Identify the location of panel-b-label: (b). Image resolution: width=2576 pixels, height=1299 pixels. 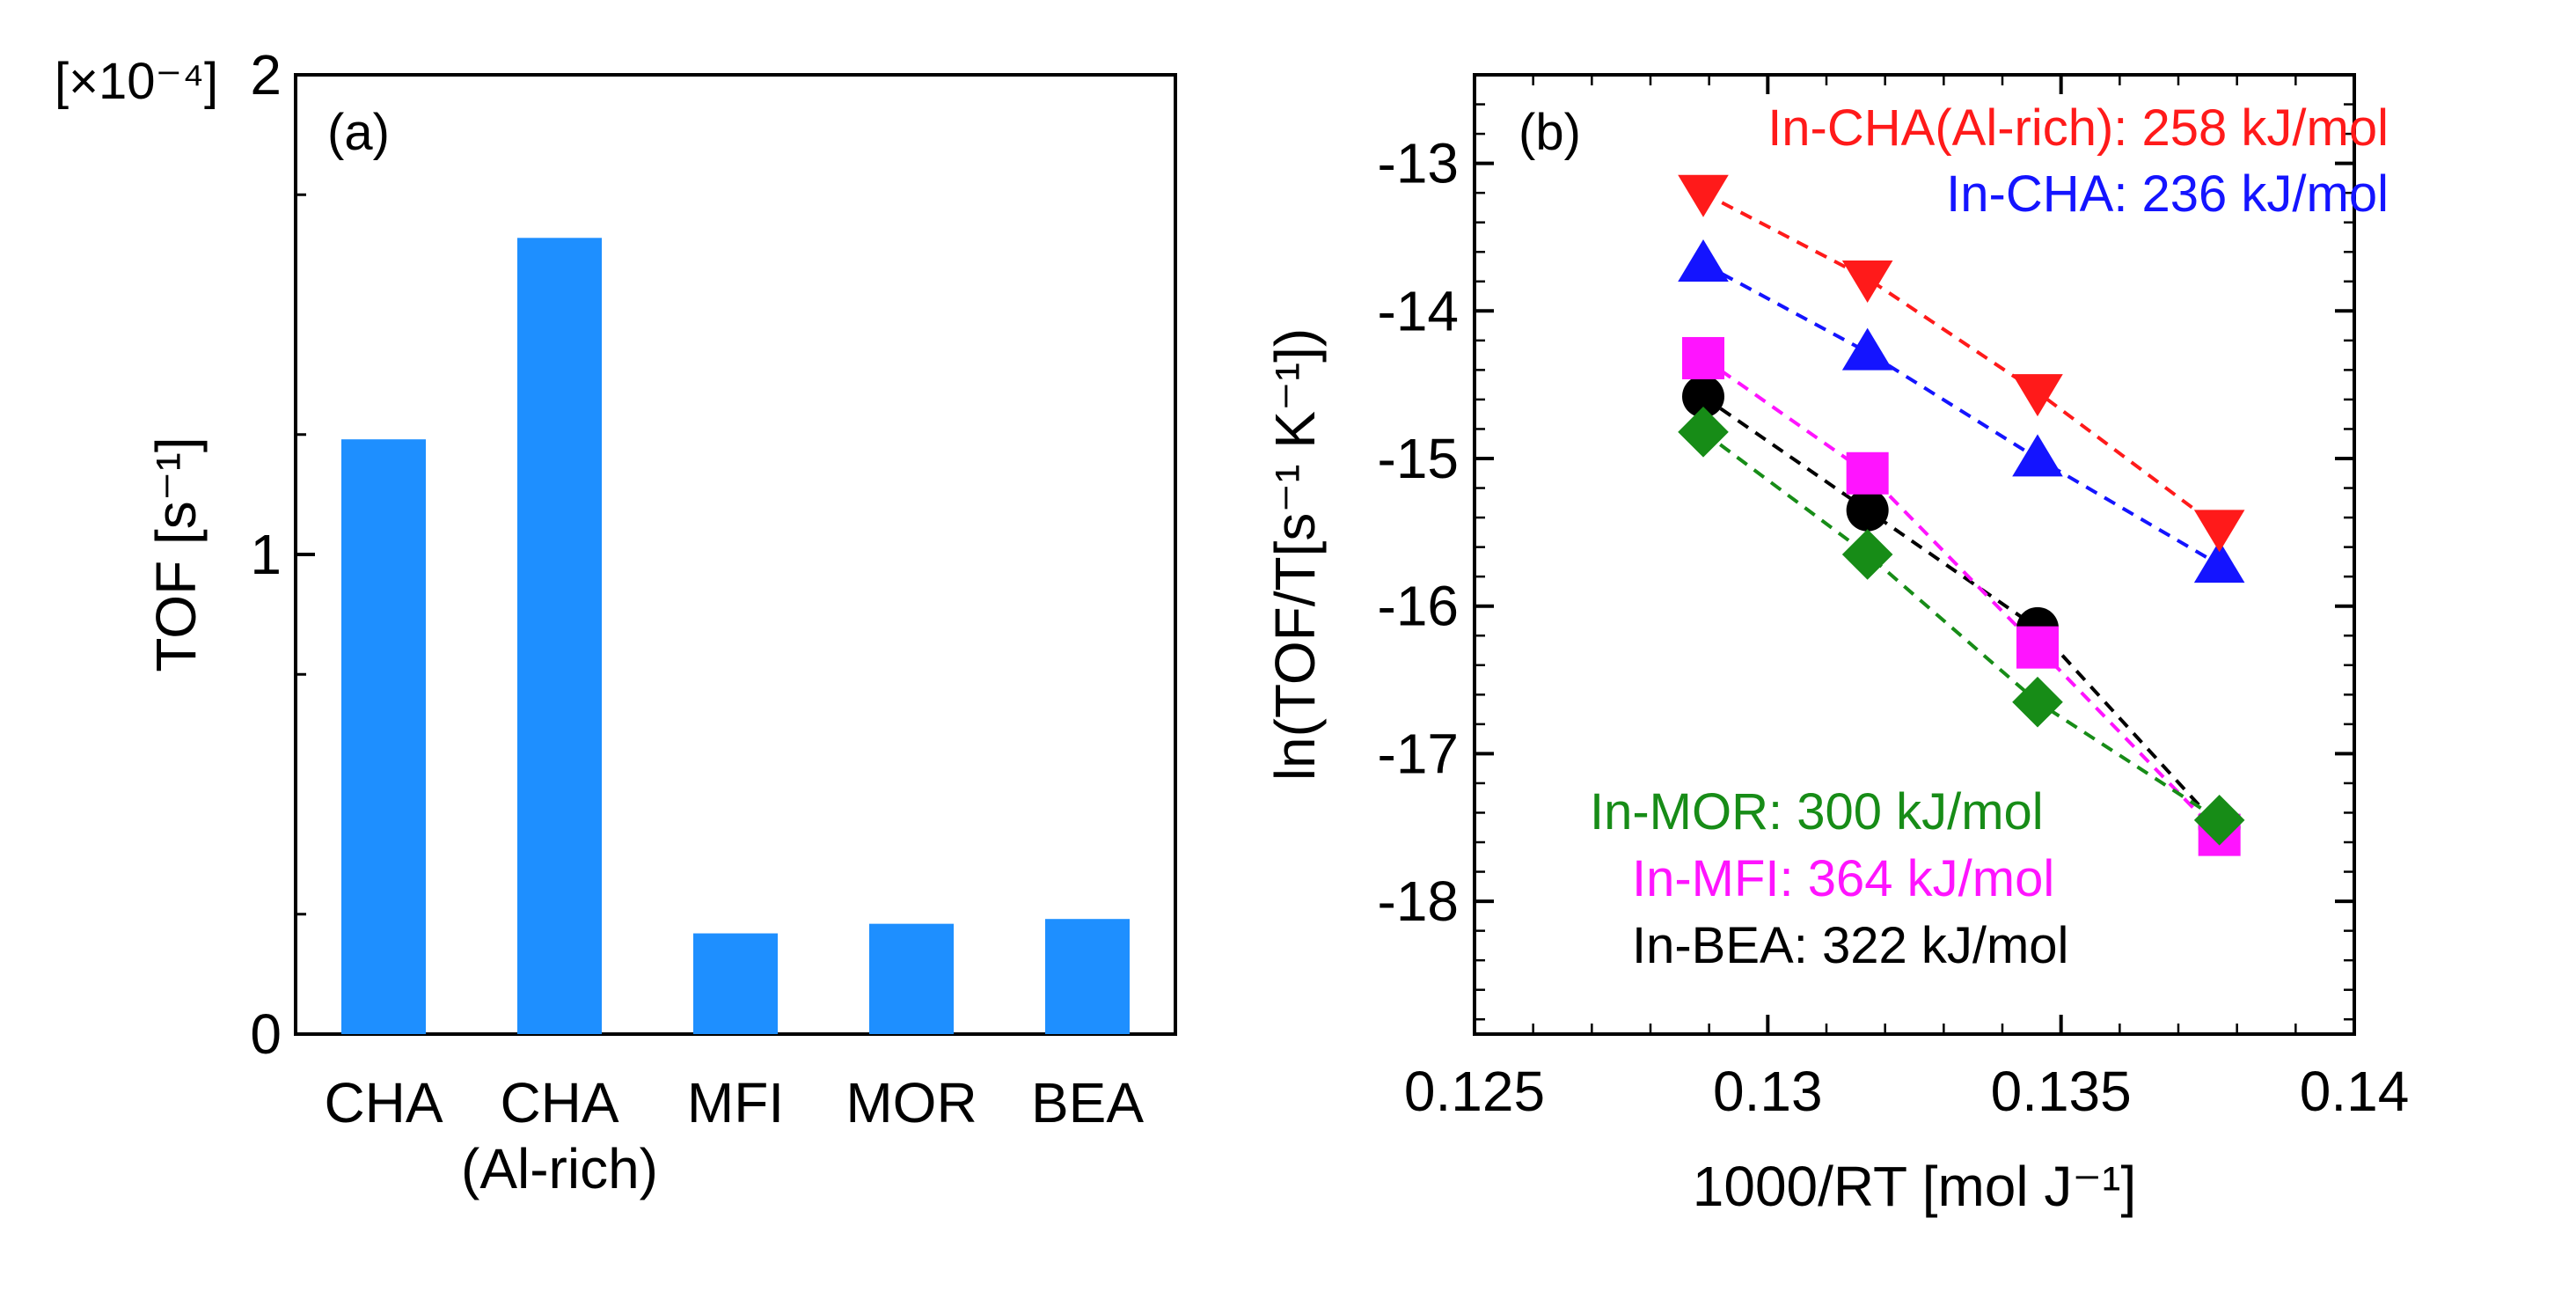
(1550, 132).